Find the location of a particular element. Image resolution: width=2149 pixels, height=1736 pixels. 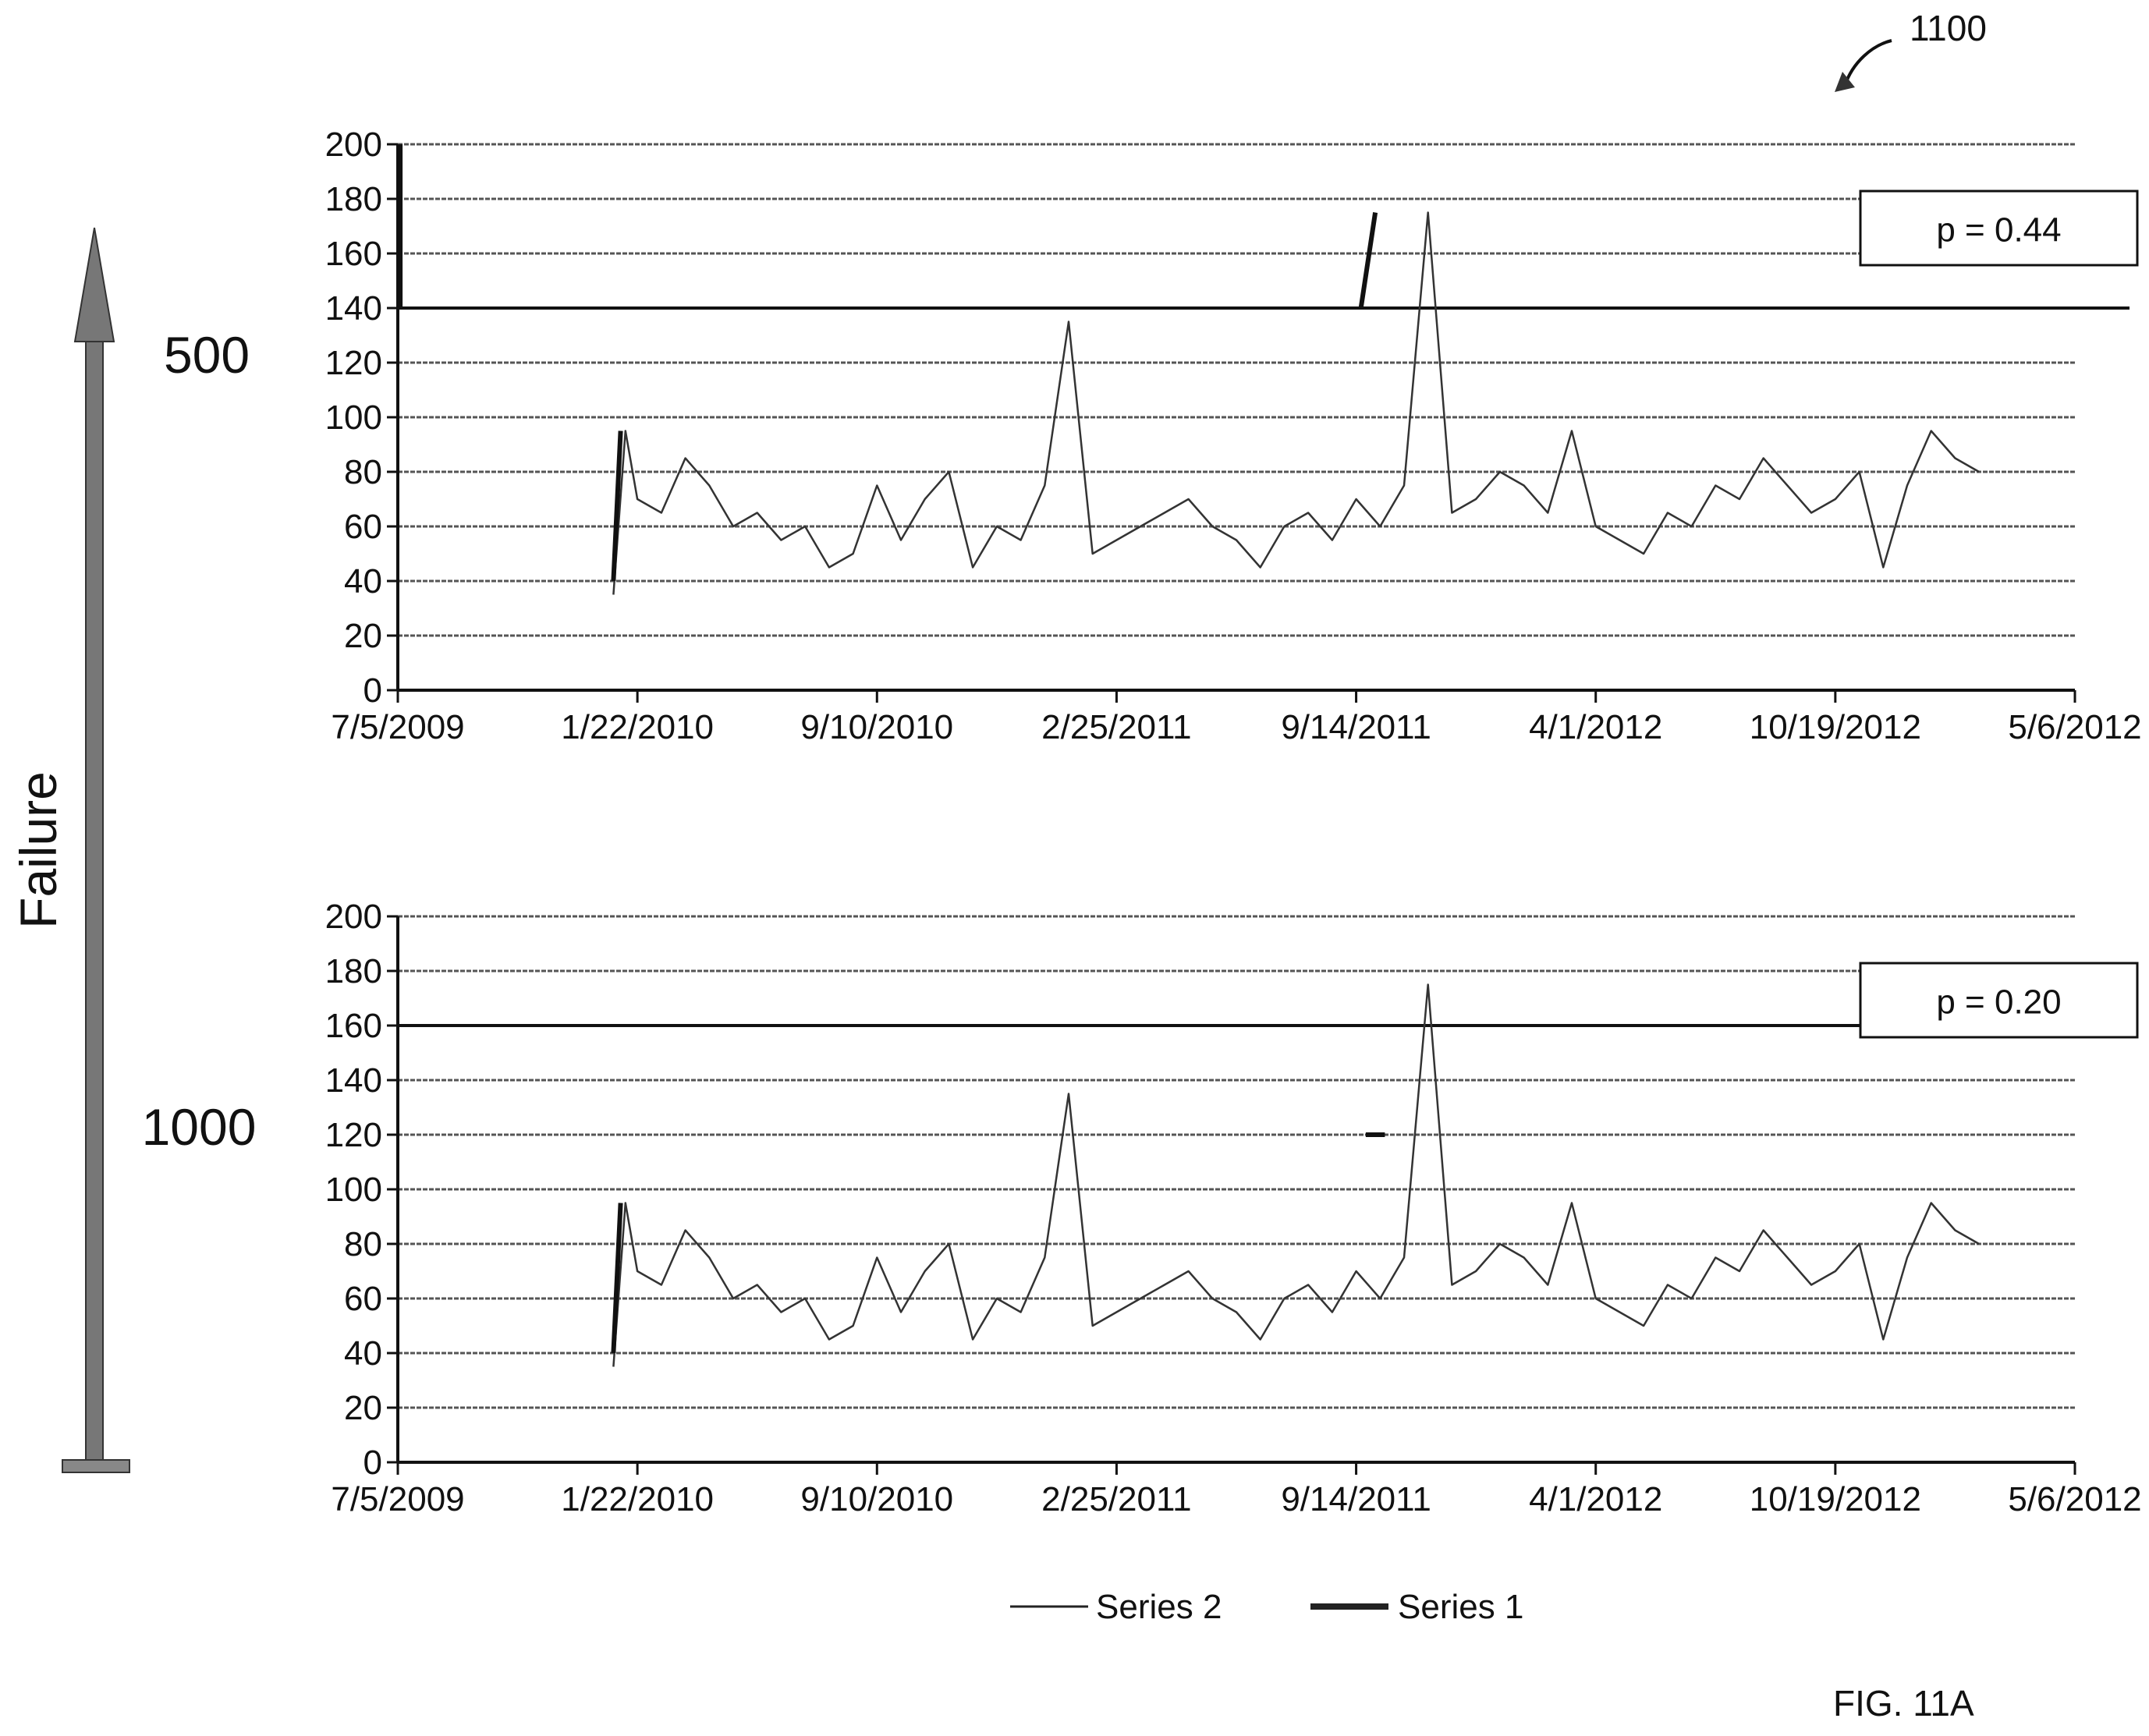

ref-arrowhead is located at coordinates (1845, 82).